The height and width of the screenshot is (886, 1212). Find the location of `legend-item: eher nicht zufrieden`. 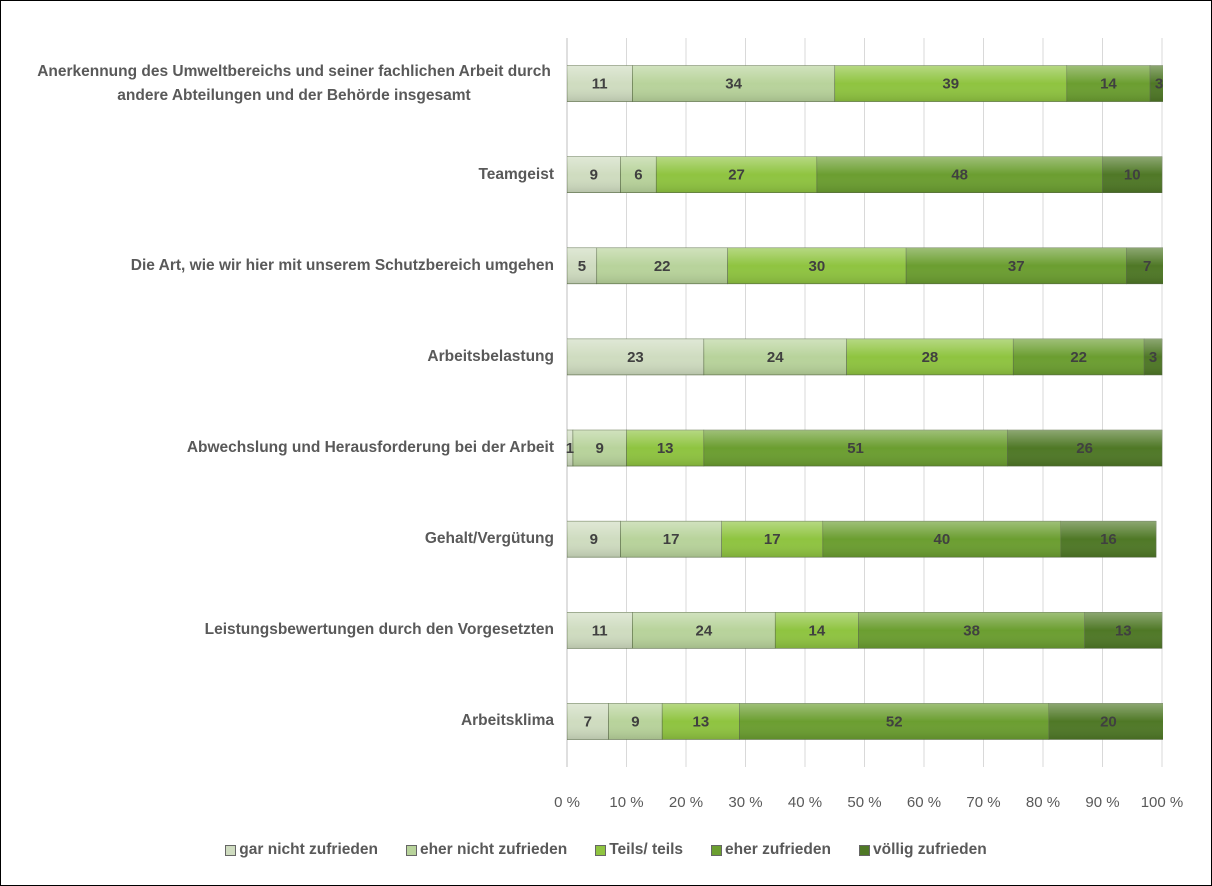

legend-item: eher nicht zufrieden is located at coordinates (486, 850).